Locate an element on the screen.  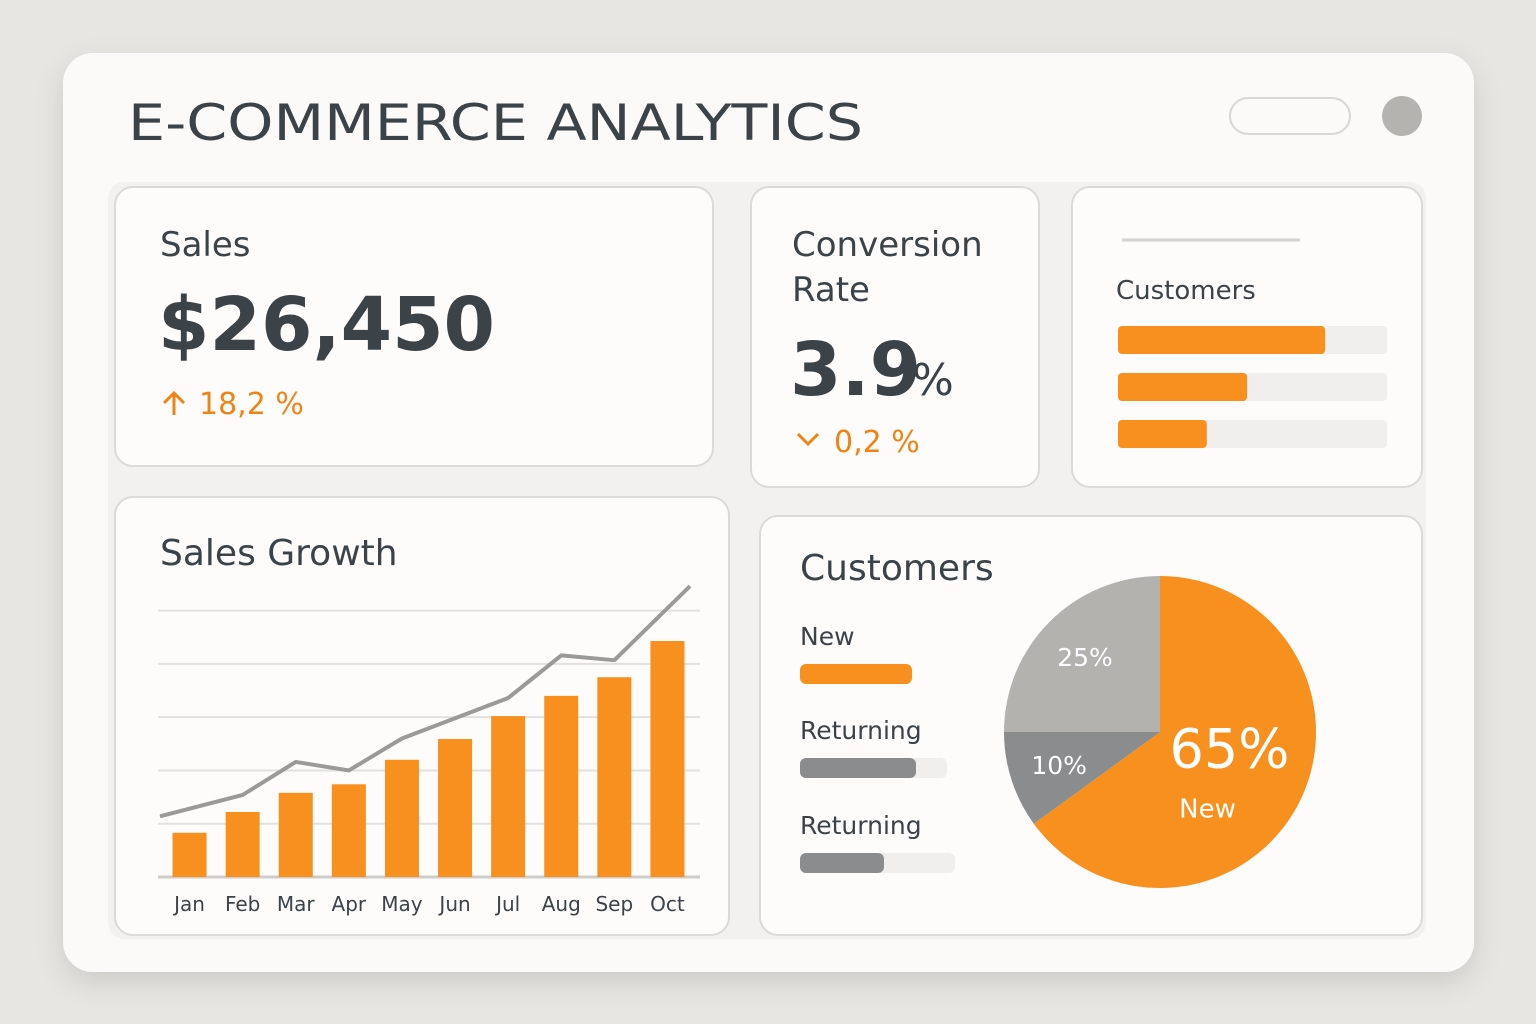
x-tick-label: Sep is located at coordinates (614, 904).